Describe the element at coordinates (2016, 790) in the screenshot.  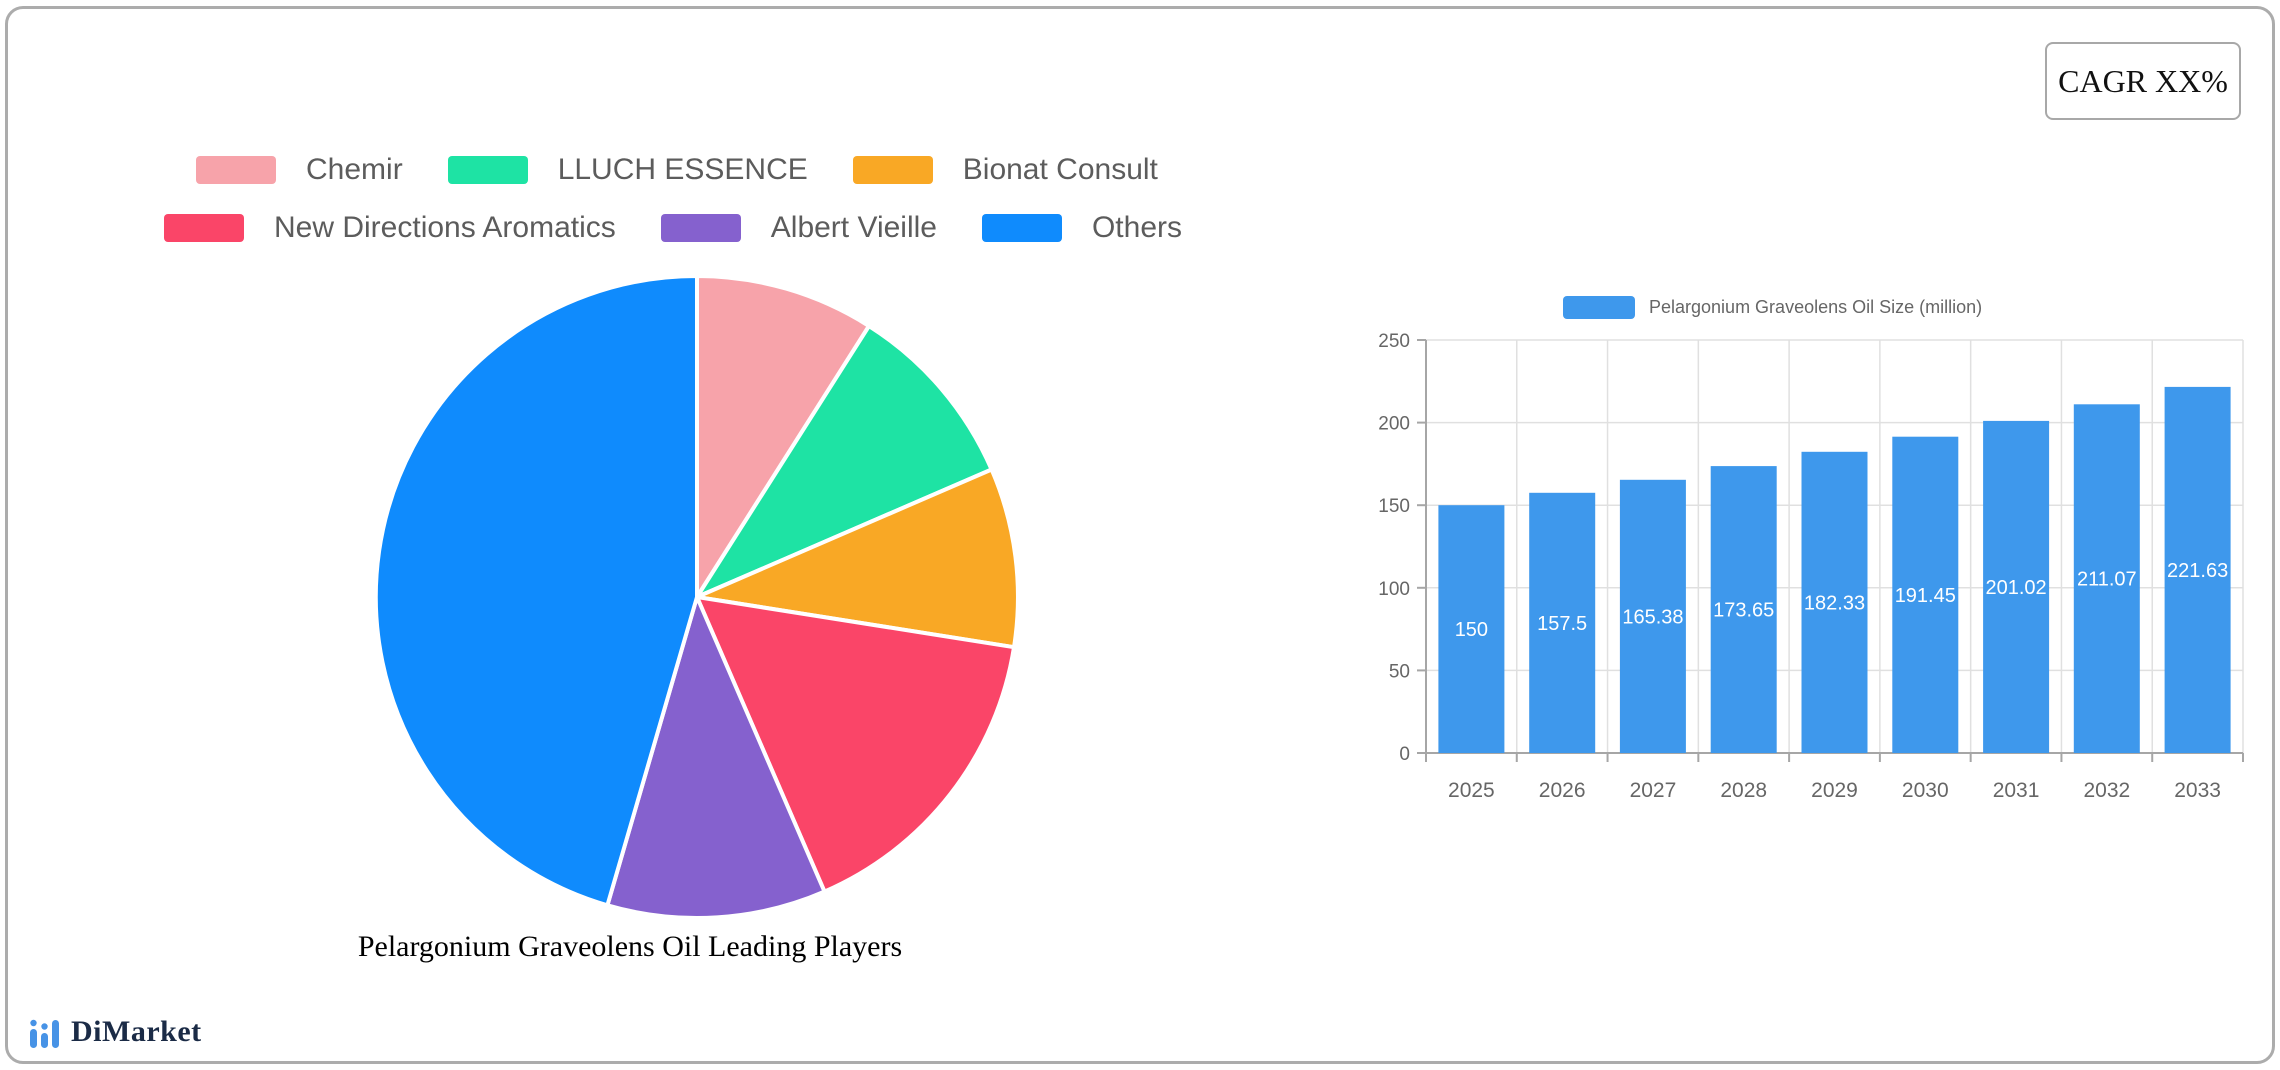
I see `x-tick-label: 2031` at that location.